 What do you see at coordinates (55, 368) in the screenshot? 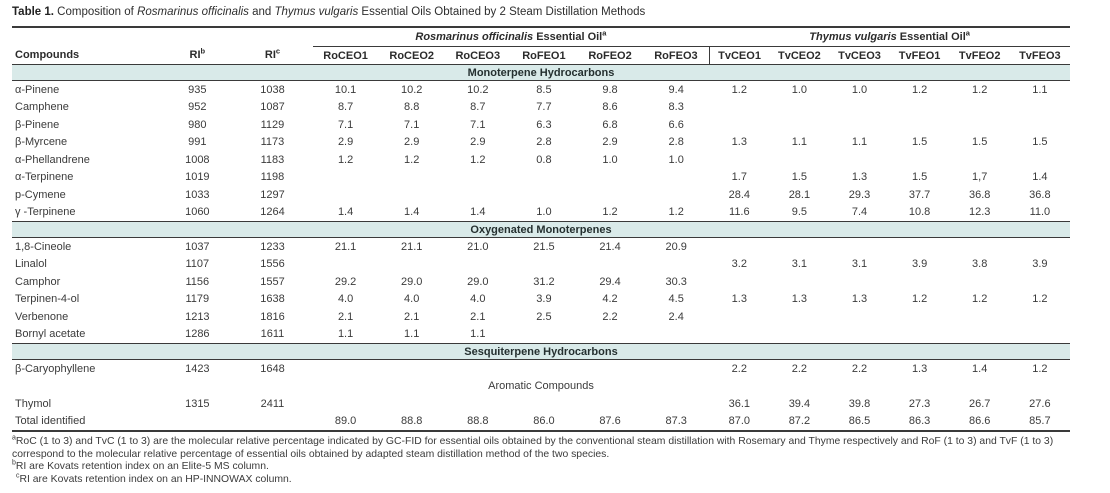
I see `compound-name: β-Caryophyllene` at bounding box center [55, 368].